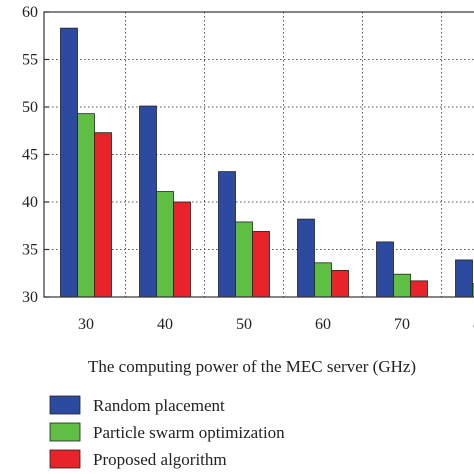 This screenshot has width=474, height=474. What do you see at coordinates (165, 324) in the screenshot?
I see `x-tick-label: 40` at bounding box center [165, 324].